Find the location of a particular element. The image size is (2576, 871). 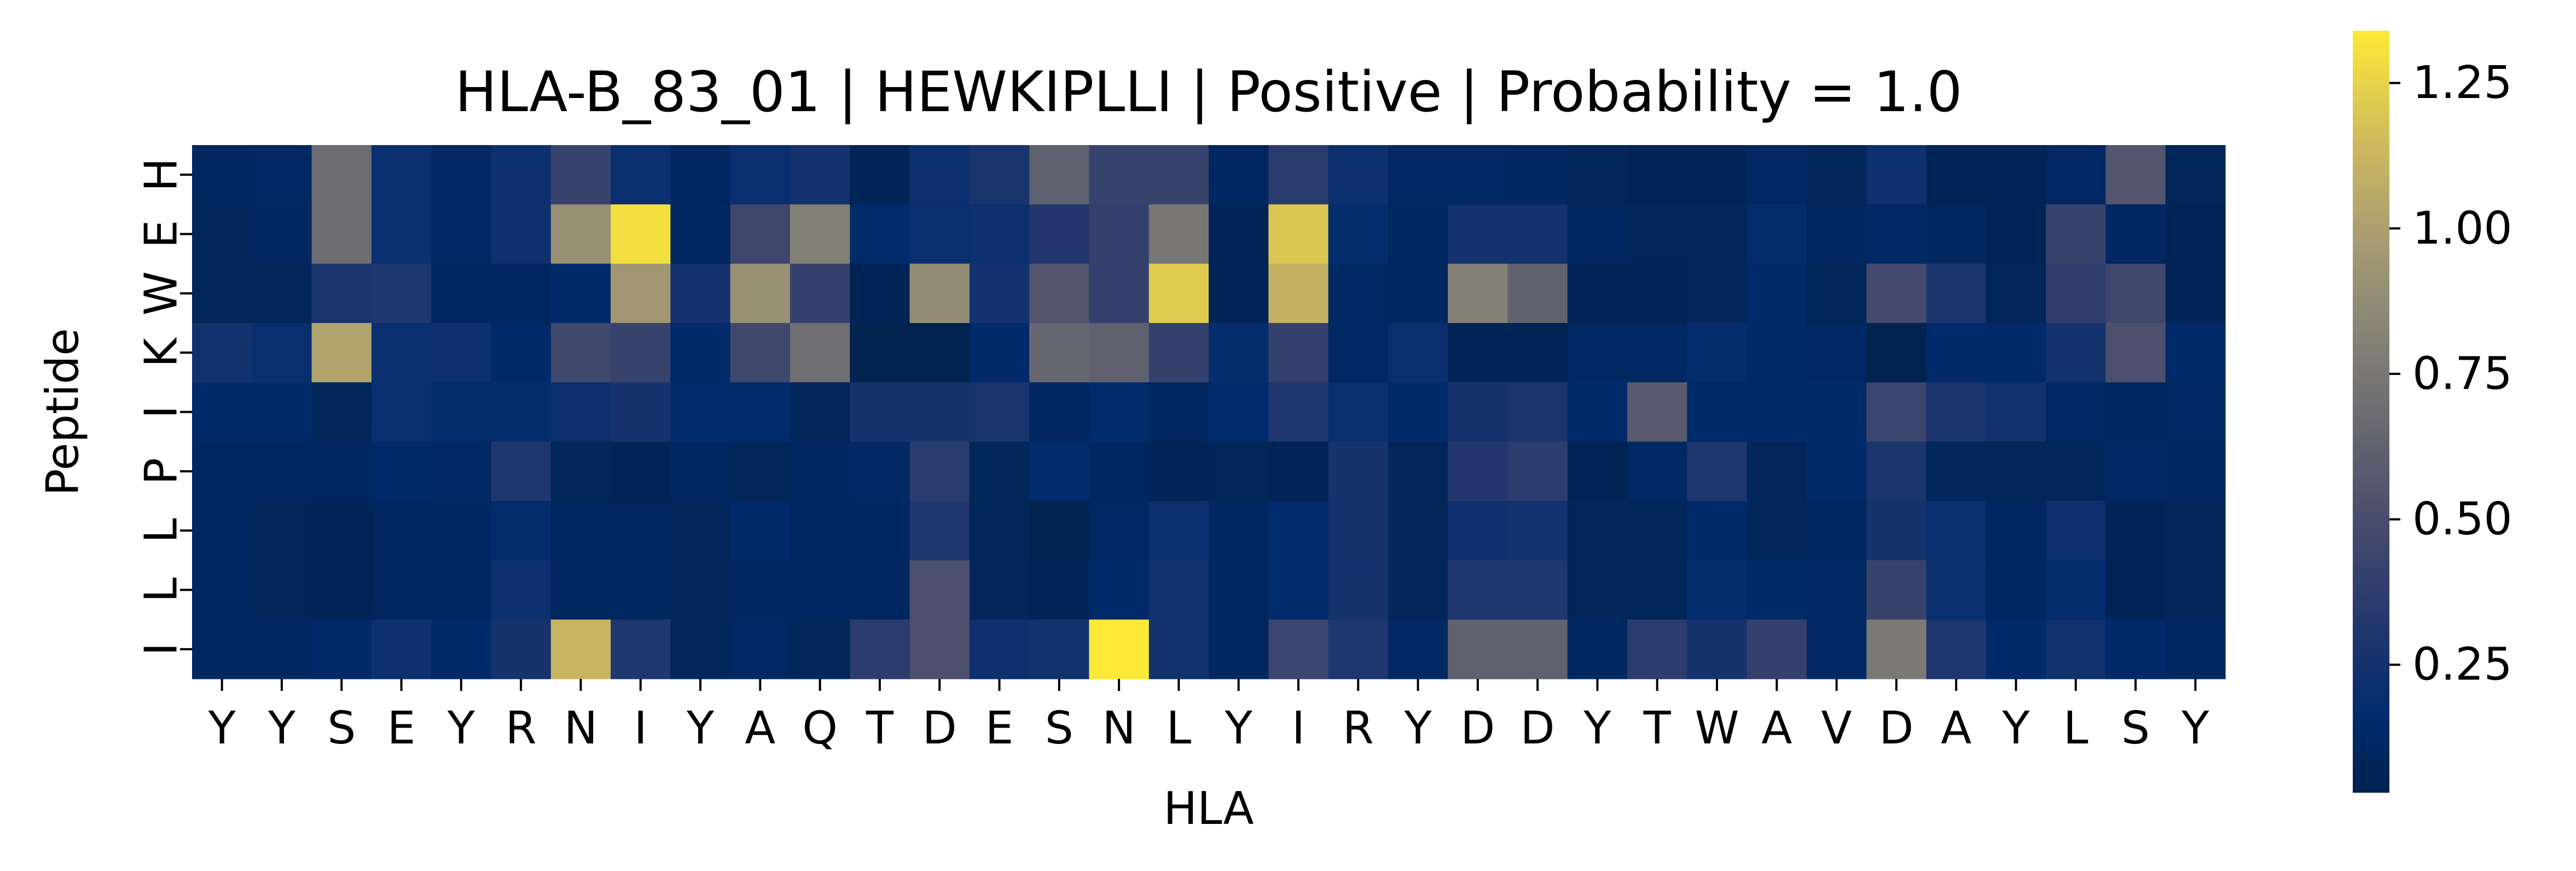

y-tick-label: I is located at coordinates (162, 649).